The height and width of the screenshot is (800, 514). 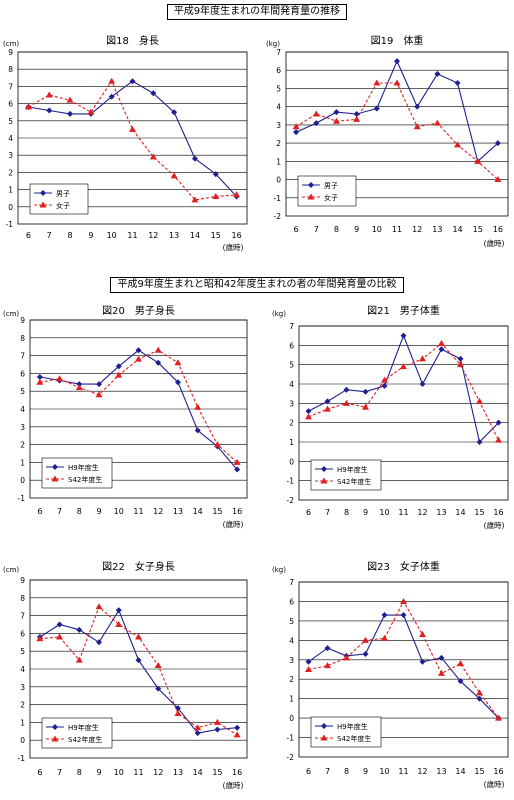 I want to click on legend-label: 男子, so click(x=331, y=186).